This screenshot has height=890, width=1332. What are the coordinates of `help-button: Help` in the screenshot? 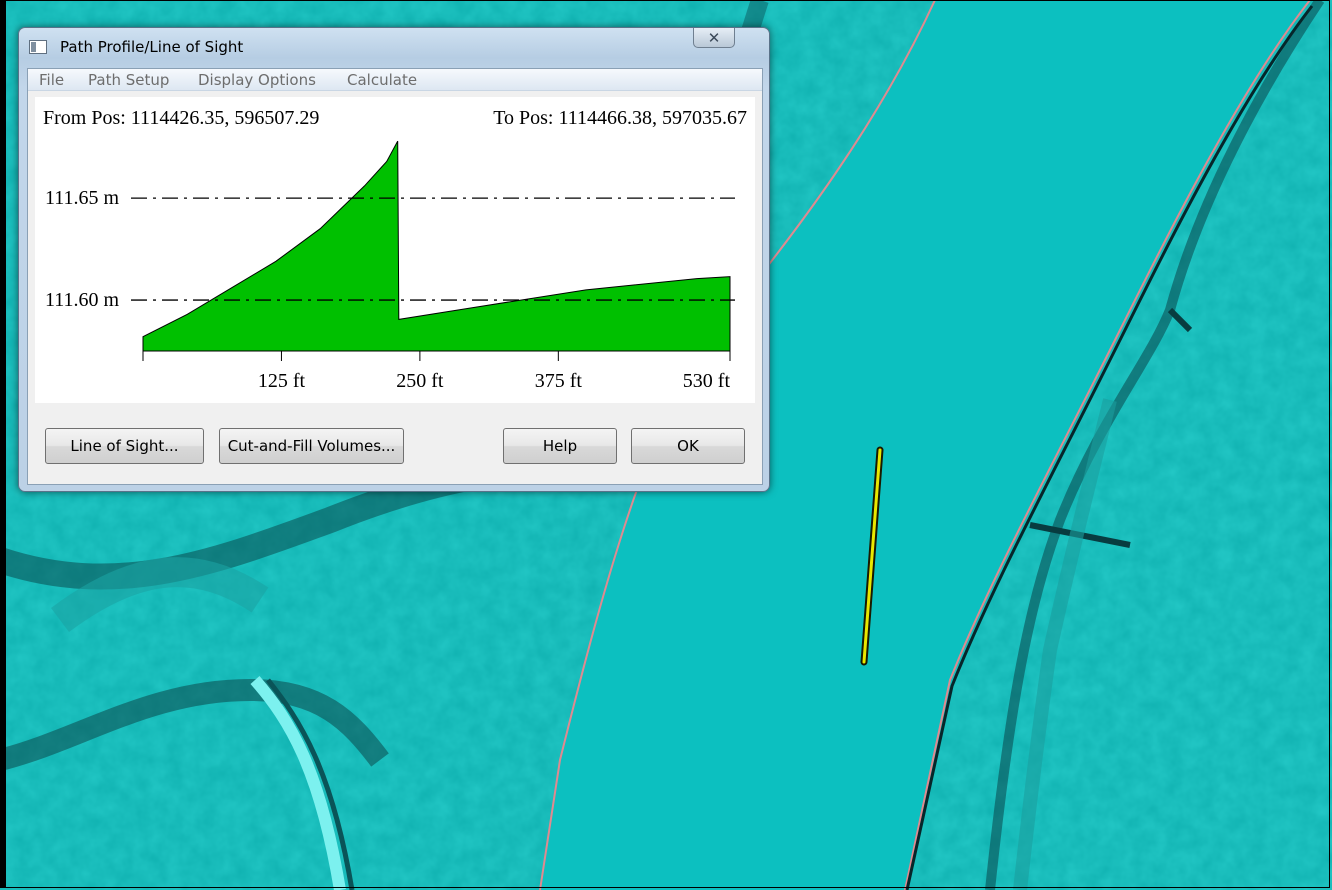 It's located at (560, 446).